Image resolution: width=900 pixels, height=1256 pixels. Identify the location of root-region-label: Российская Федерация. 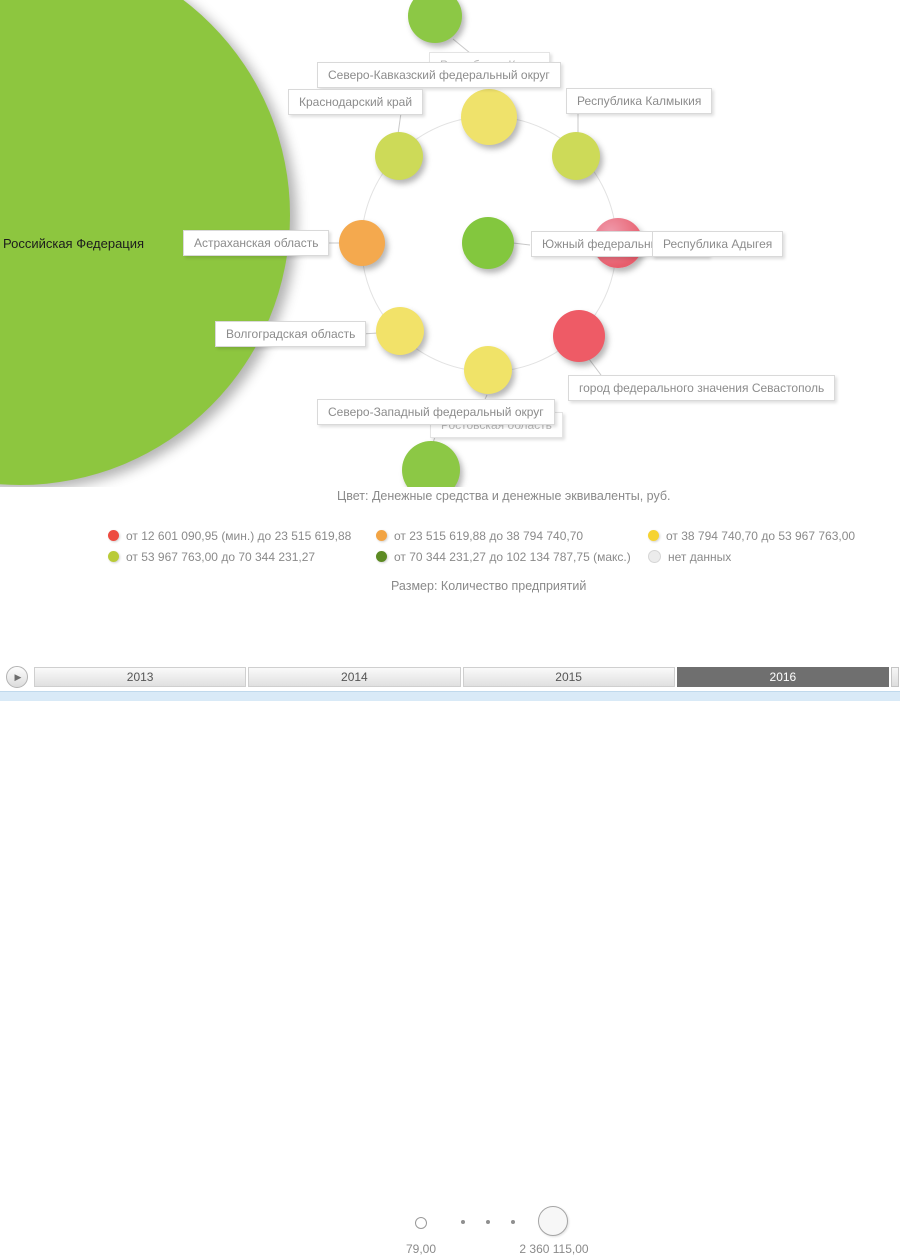
(74, 243).